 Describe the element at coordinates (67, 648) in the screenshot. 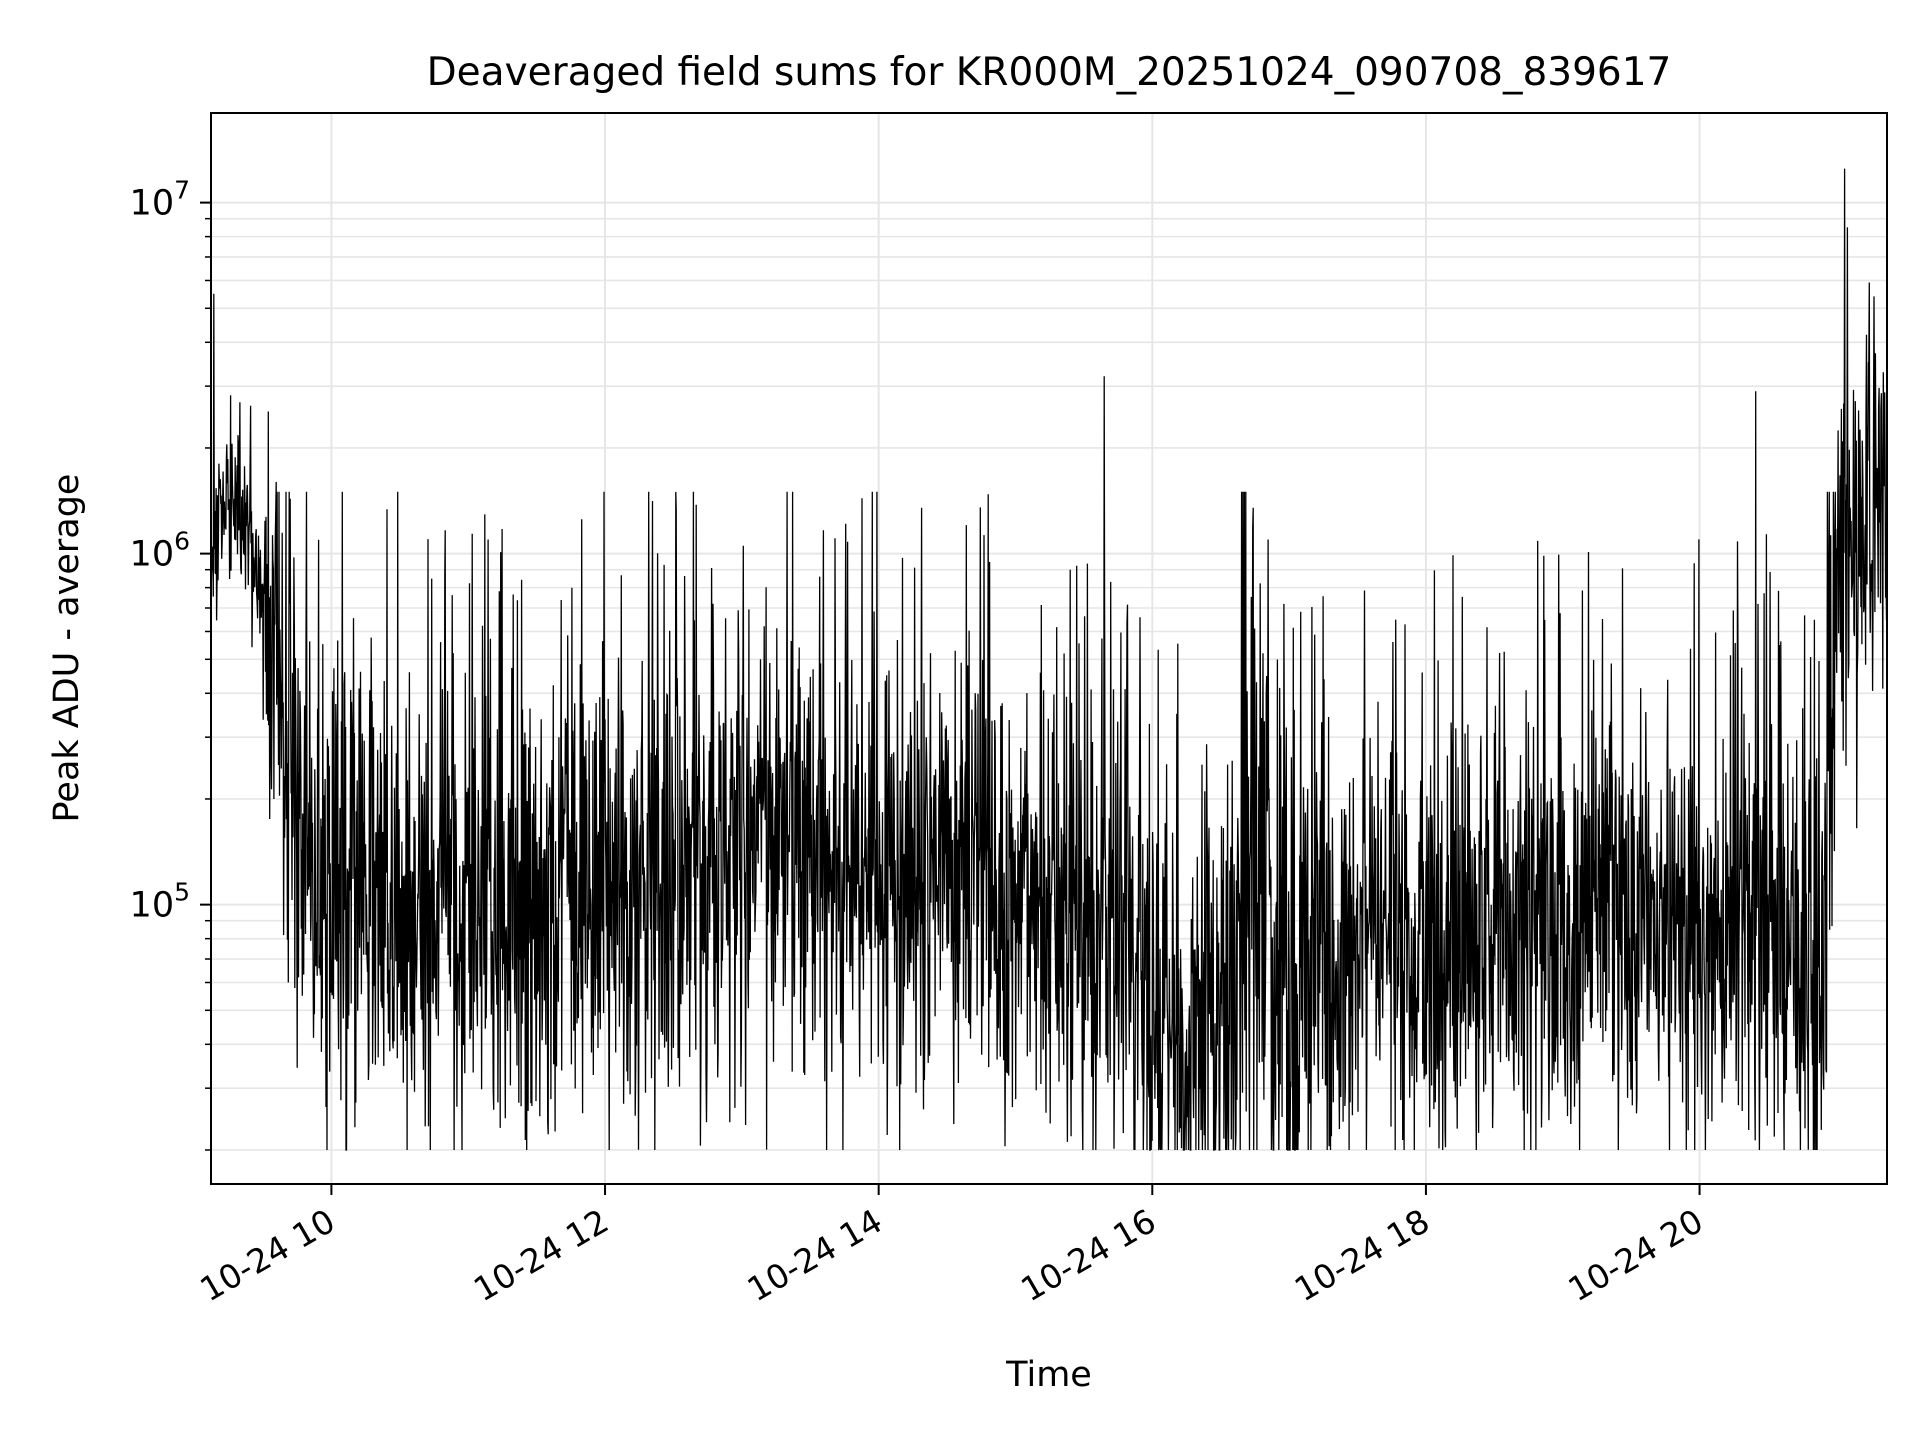

I see `y-axis-label: Peak ADU - average` at that location.